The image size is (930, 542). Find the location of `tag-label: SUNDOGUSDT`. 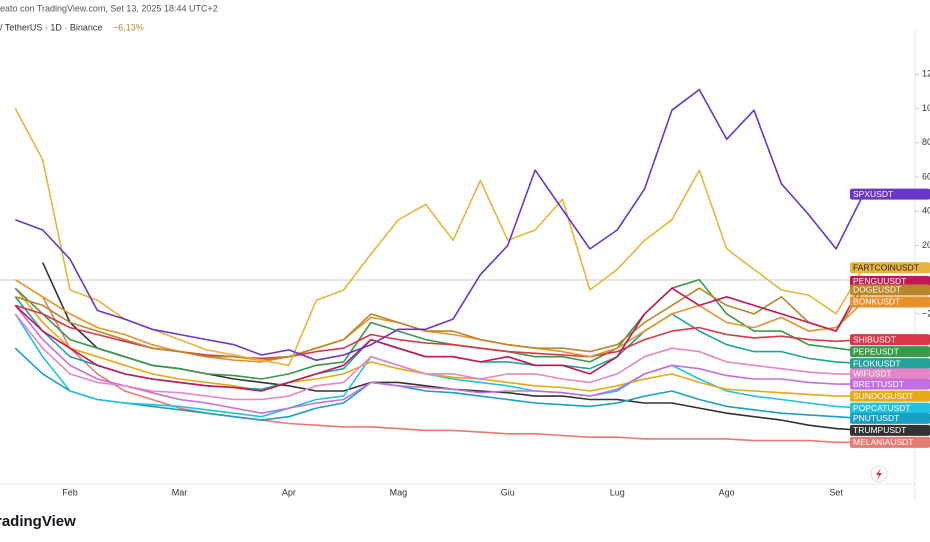

tag-label: SUNDOGUSDT is located at coordinates (883, 396).